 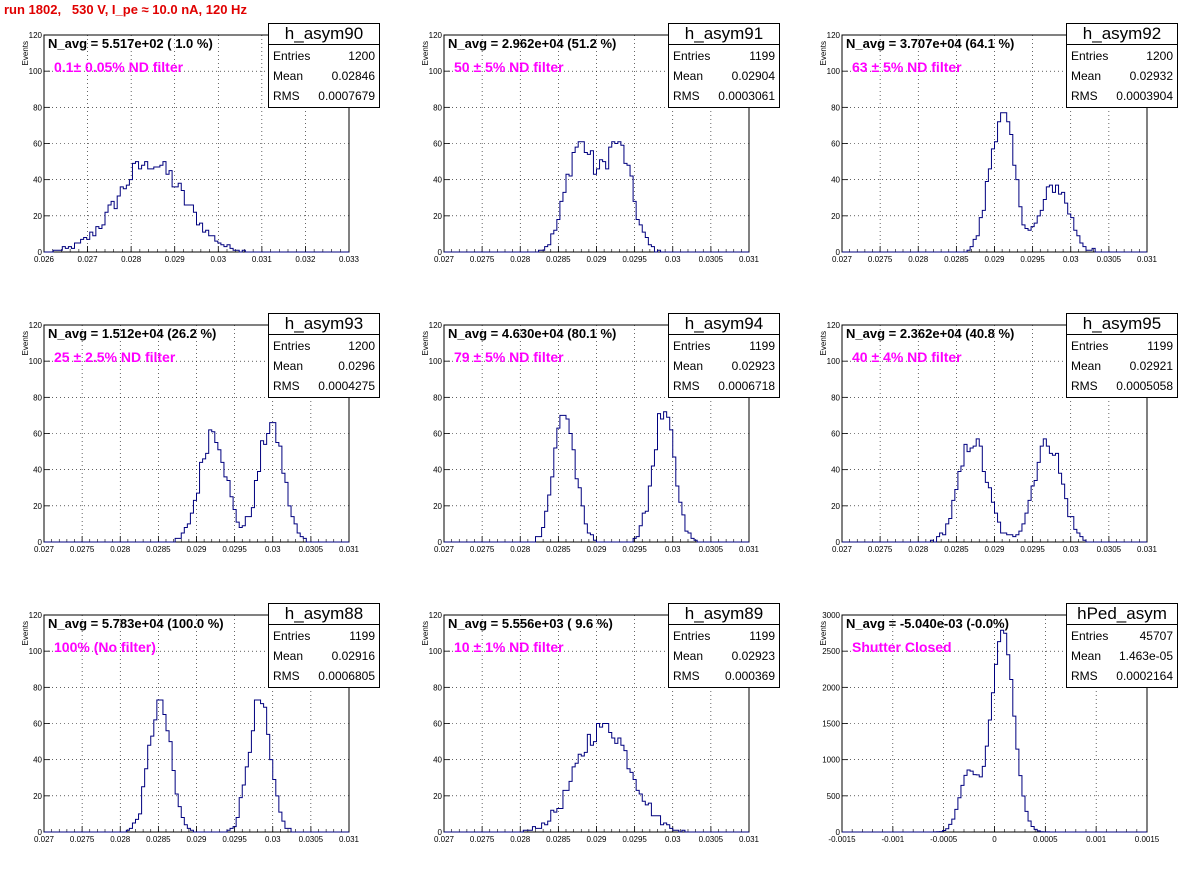 What do you see at coordinates (324, 346) in the screenshot?
I see `stat-row-entries: Entries 1200` at bounding box center [324, 346].